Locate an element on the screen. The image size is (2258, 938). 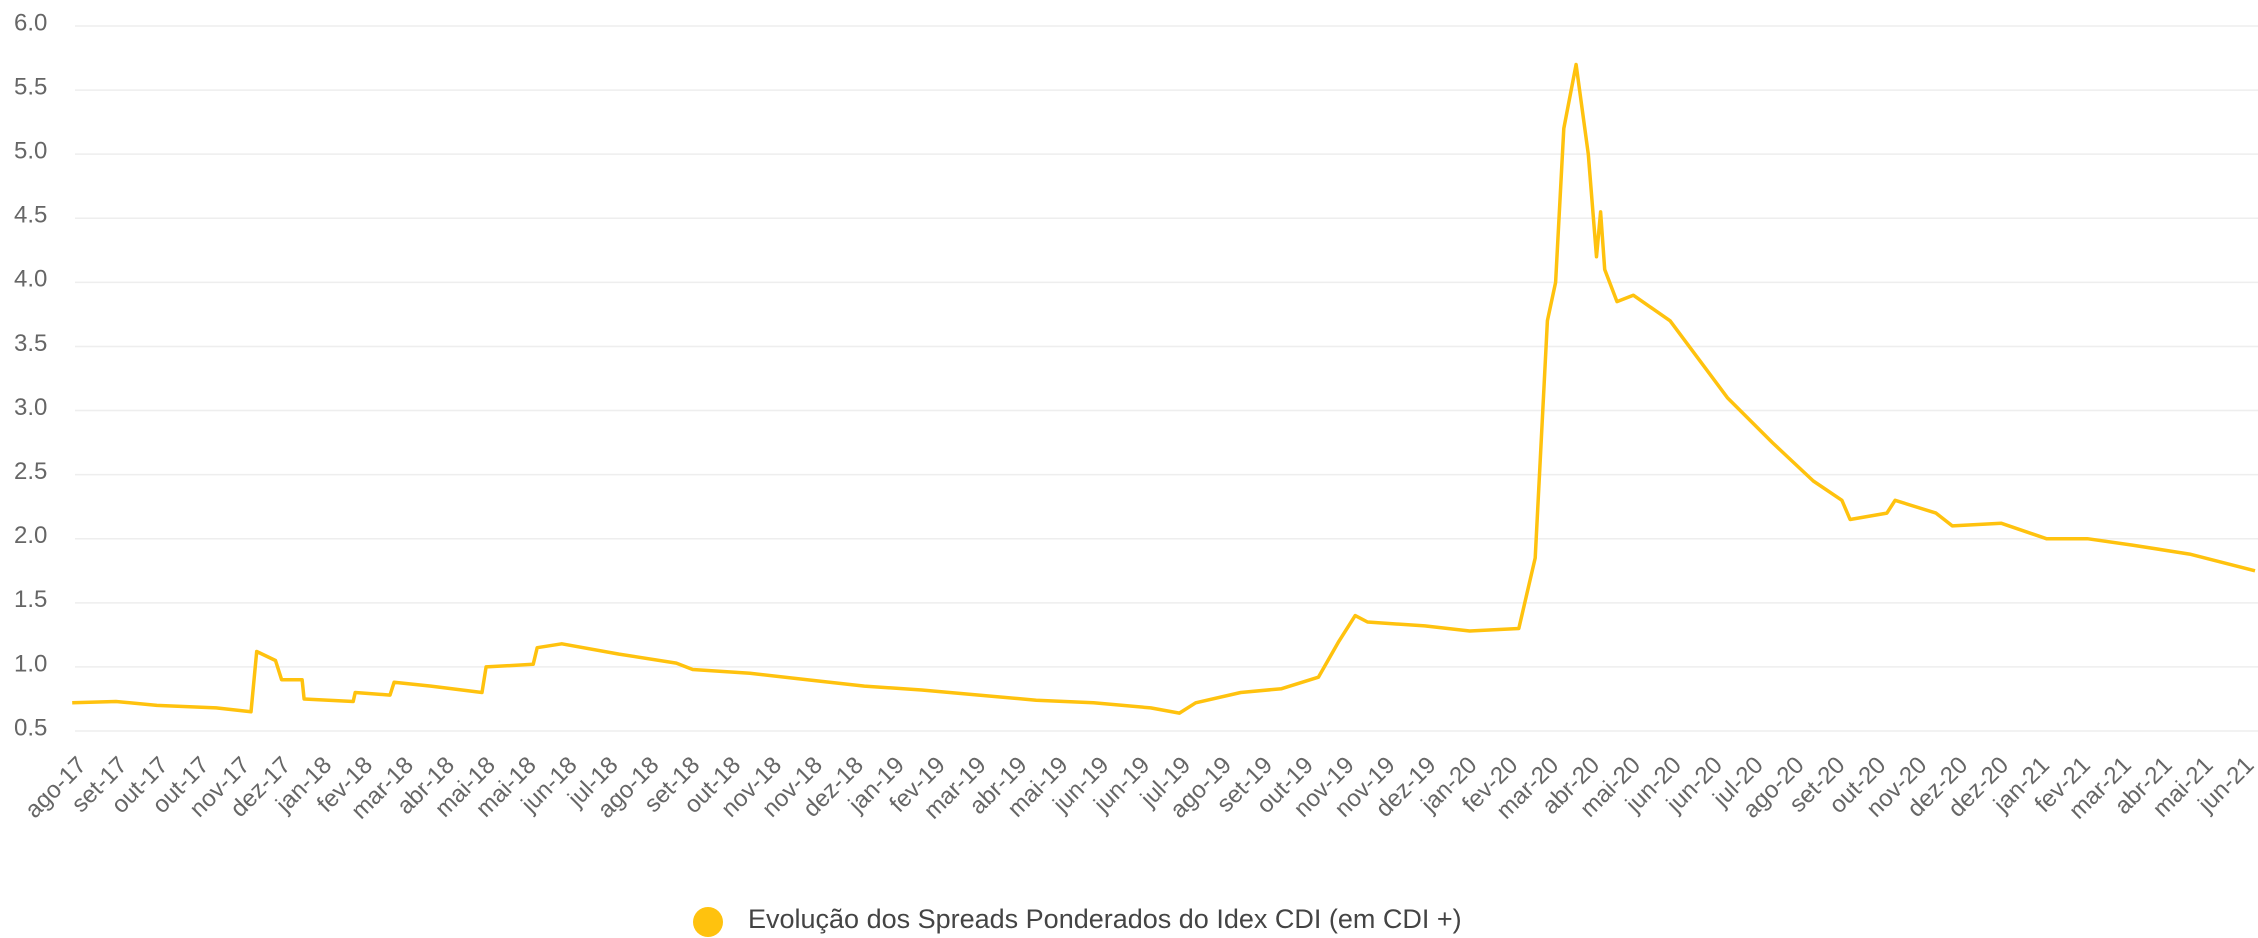
y-tick-label: 6.0 is located at coordinates (30, 22).